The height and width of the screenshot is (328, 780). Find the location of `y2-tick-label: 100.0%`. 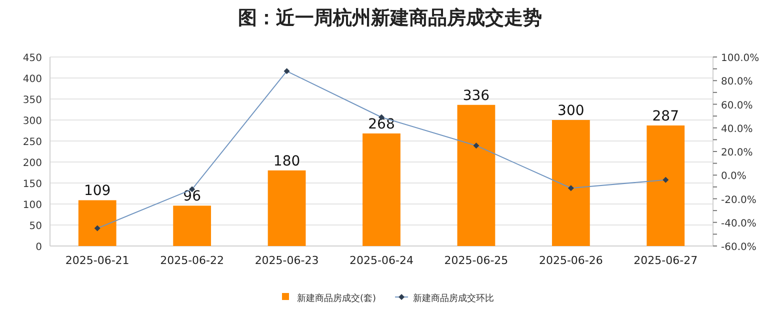

y2-tick-label: 100.0% is located at coordinates (740, 58).